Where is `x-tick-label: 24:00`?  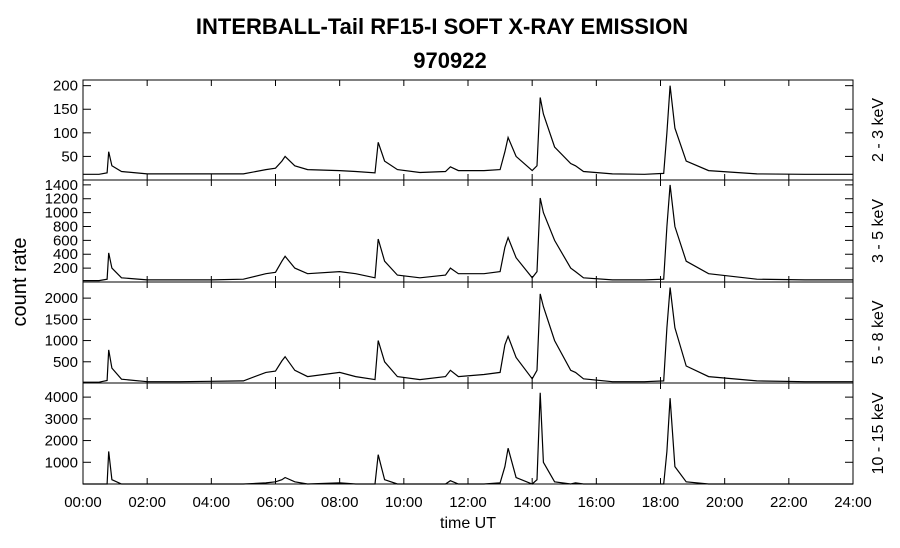
x-tick-label: 24:00 is located at coordinates (853, 502).